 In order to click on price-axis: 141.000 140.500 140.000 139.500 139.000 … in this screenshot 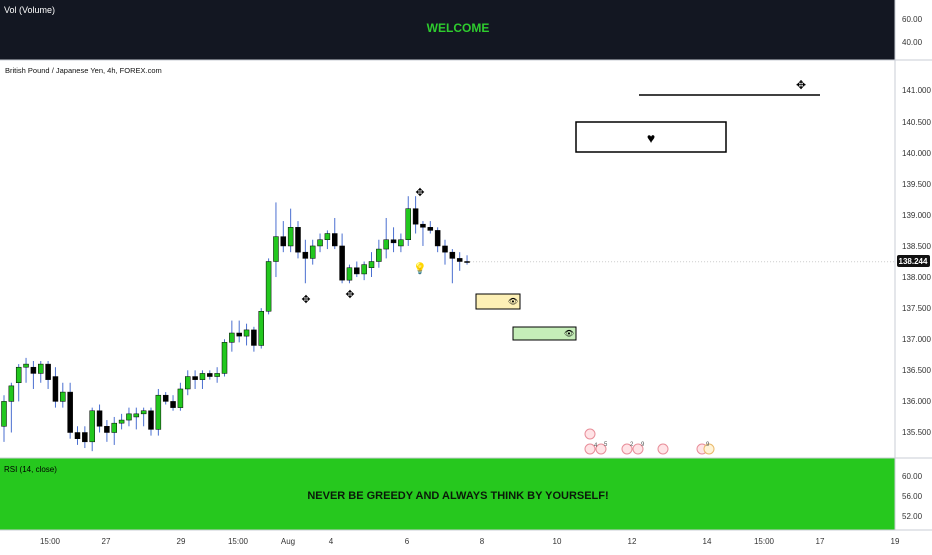, I will do `click(916, 261)`.